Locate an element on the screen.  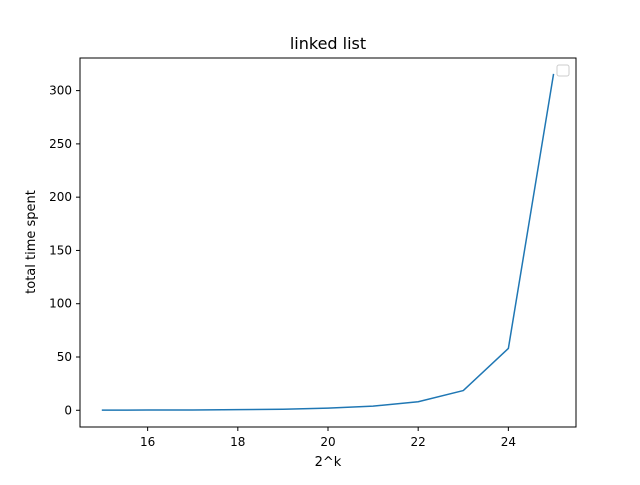
x-tick-label: 24 is located at coordinates (508, 442).